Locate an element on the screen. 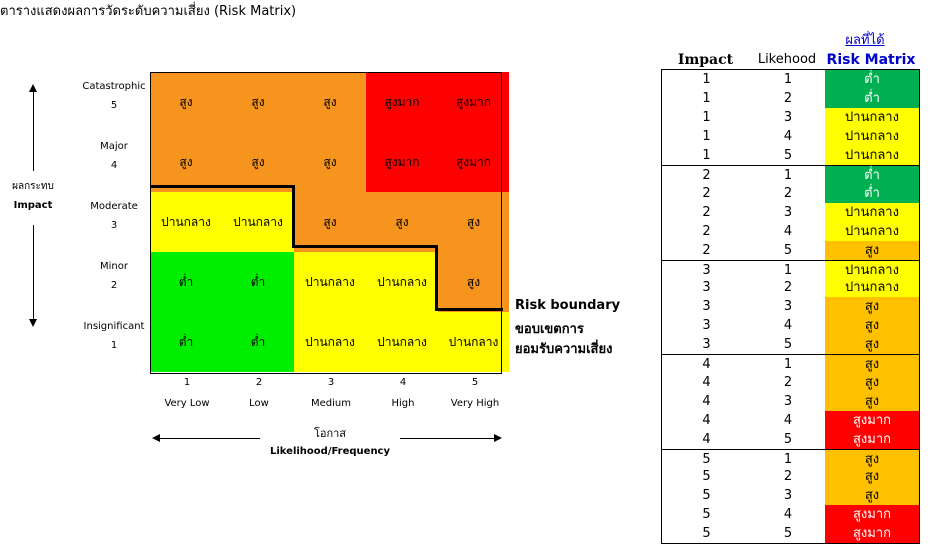 The image size is (931, 558). table-row: 3 2 ปานกลาง is located at coordinates (790, 287).